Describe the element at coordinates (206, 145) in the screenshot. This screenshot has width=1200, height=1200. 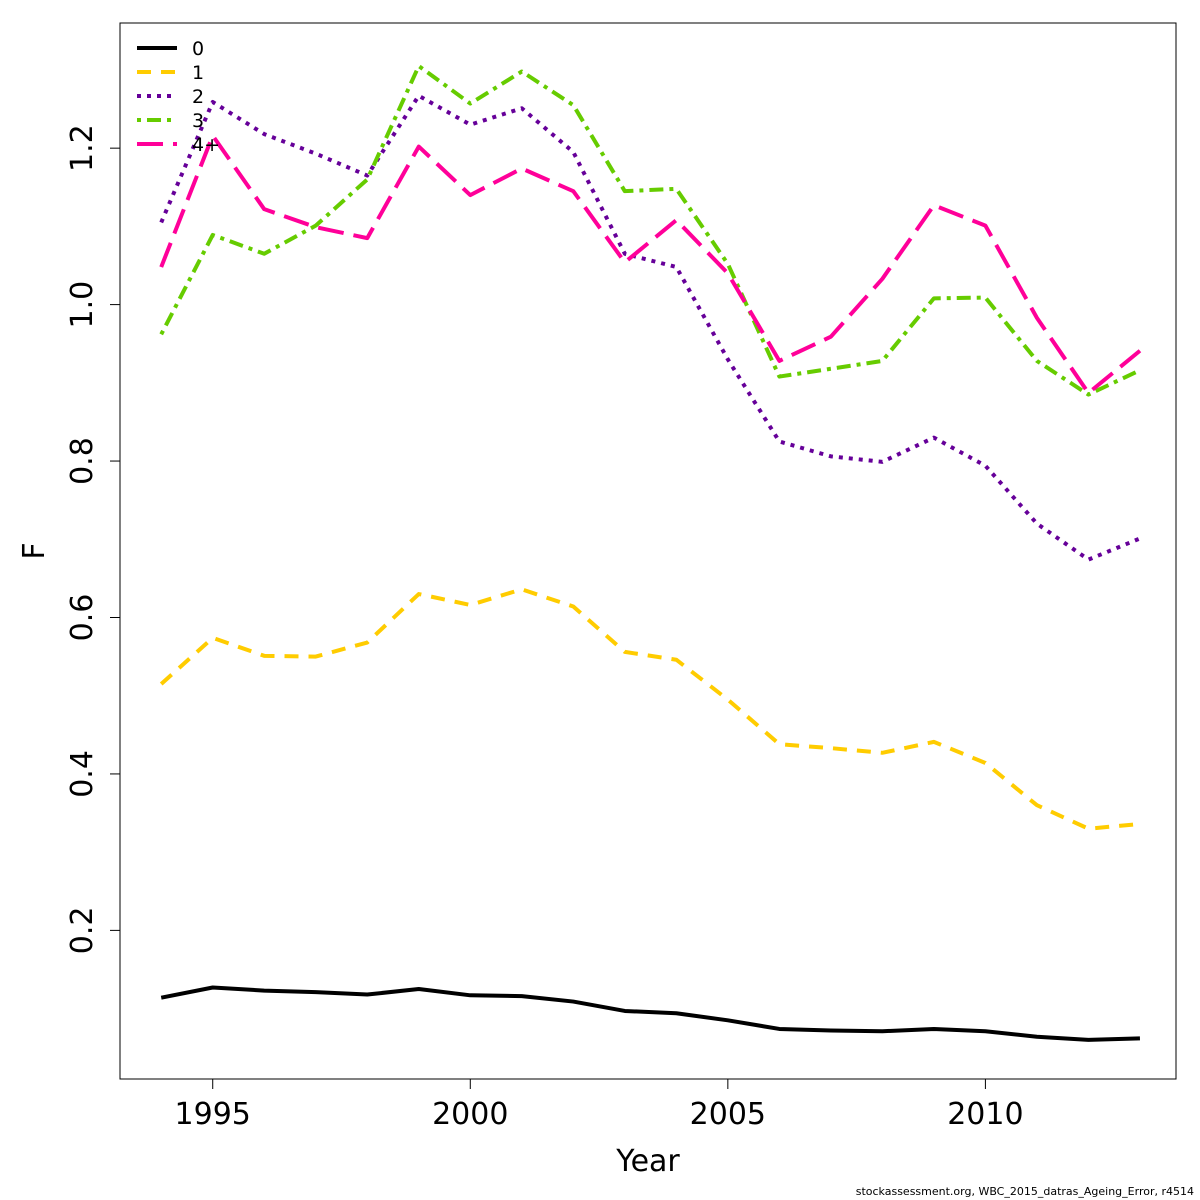
I see `legend-label-4: 4+` at that location.